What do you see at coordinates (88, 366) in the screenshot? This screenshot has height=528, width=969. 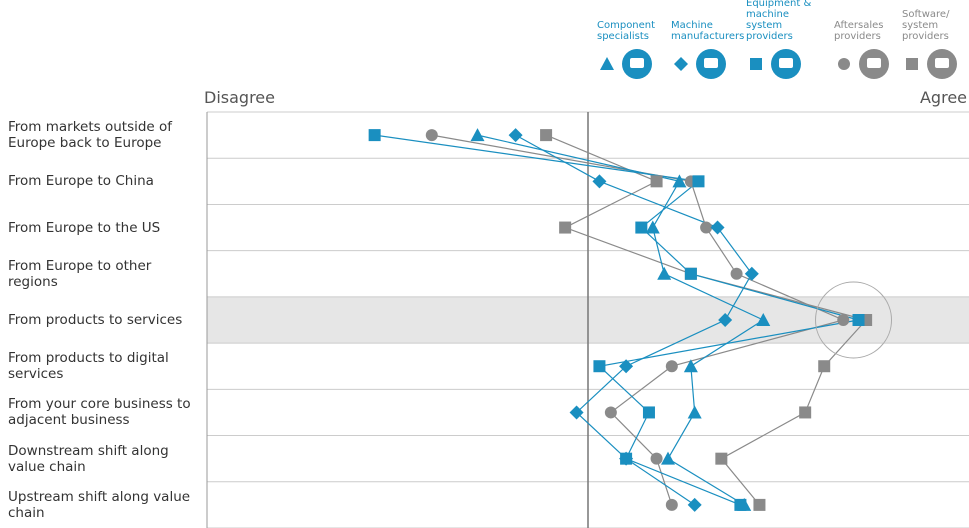 I see `category-label: From products to digital services` at bounding box center [88, 366].